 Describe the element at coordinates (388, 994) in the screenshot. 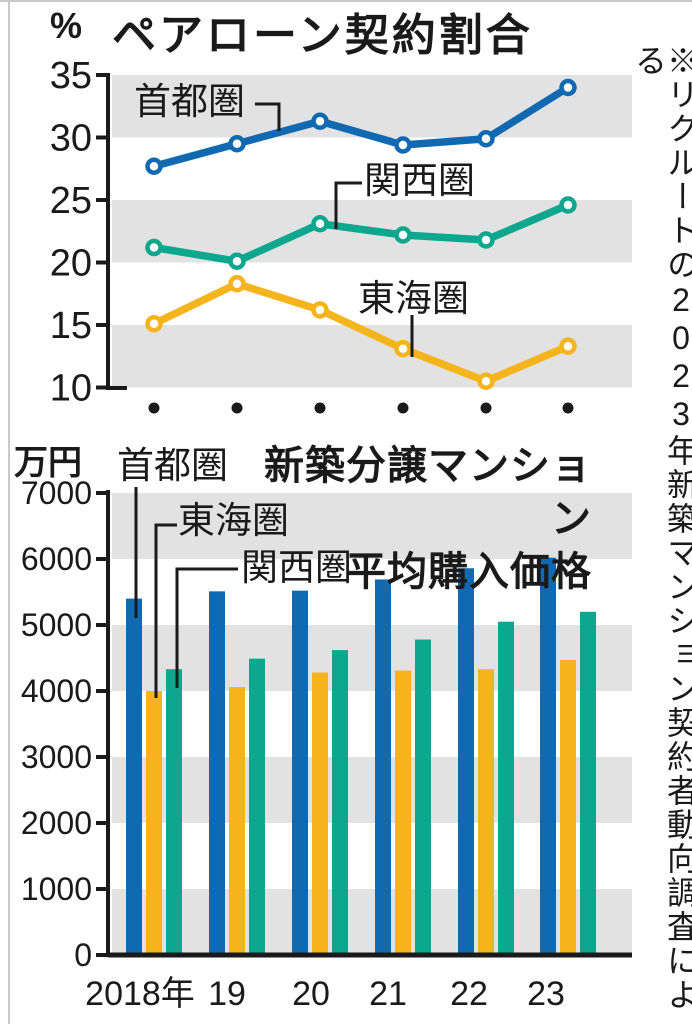

I see `svg-text: 21` at that location.